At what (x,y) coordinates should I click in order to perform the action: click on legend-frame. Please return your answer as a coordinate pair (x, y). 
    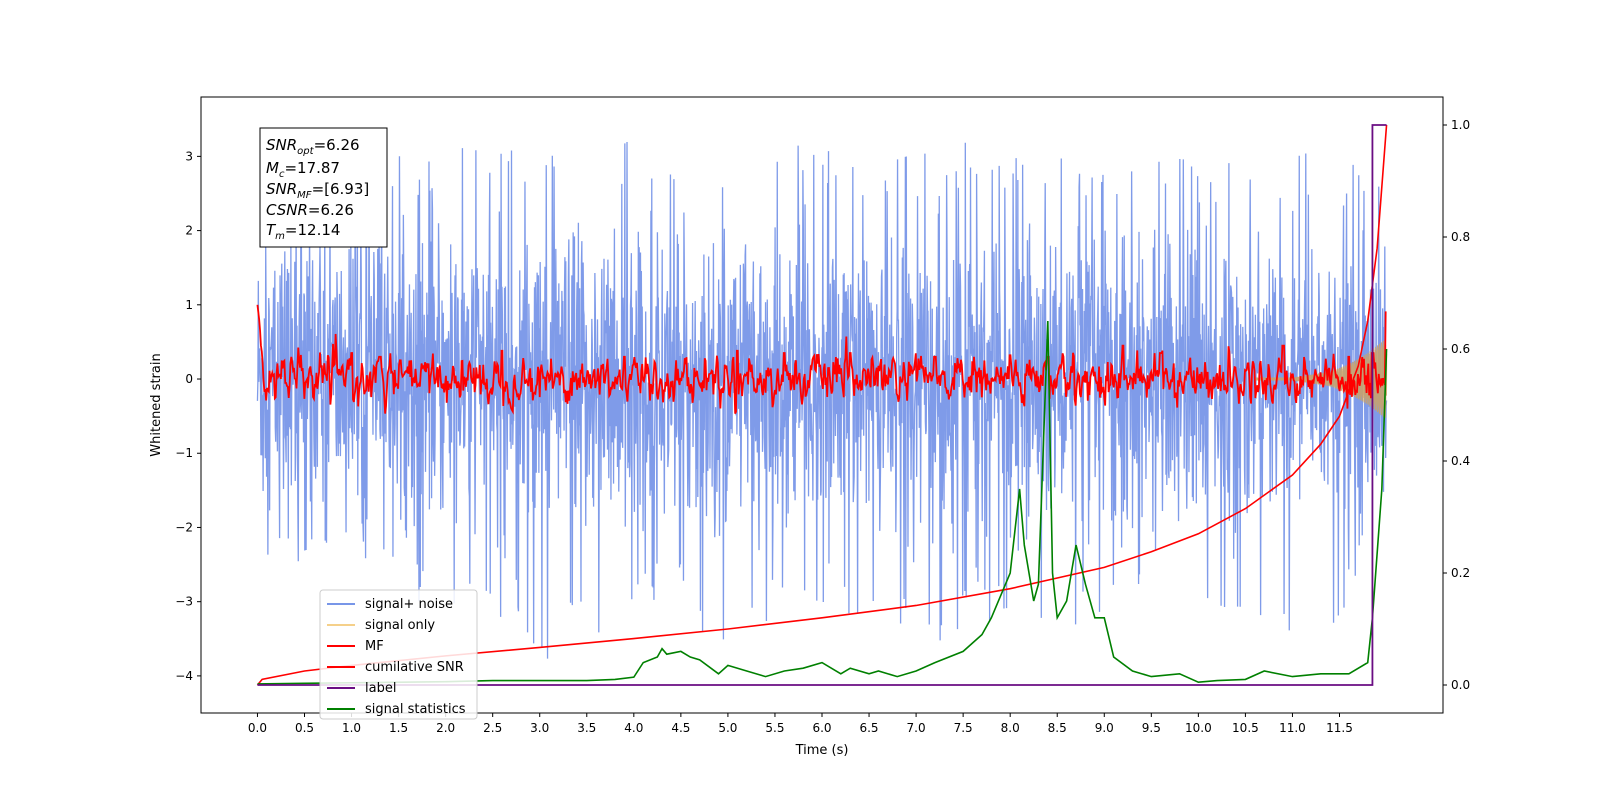
    Looking at the image, I should click on (398, 654).